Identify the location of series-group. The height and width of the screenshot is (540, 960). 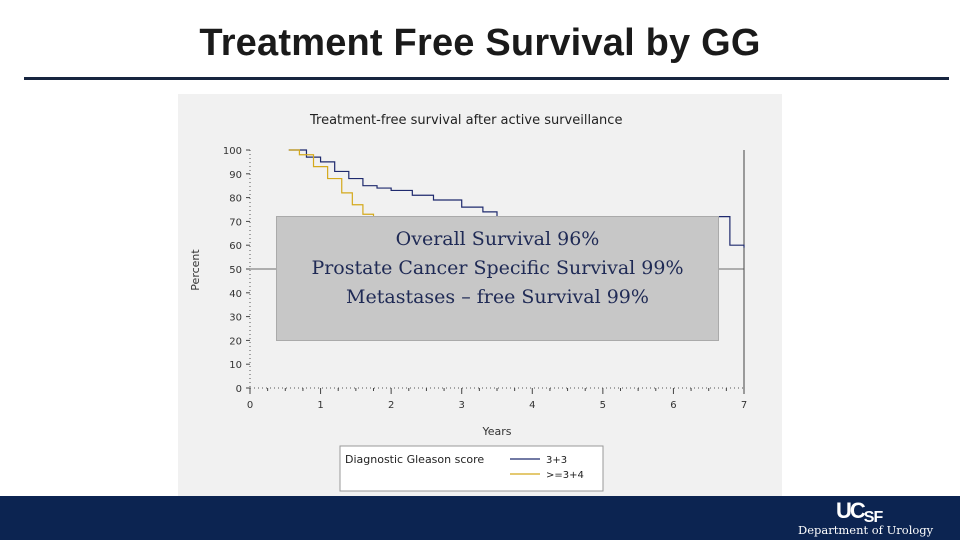
(516, 198).